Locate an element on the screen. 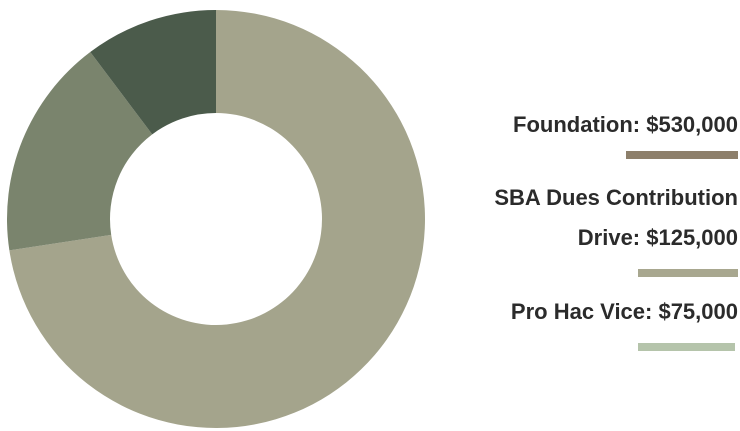 This screenshot has height=431, width=740. legend-label: SBA Dues Contribution Drive: $125,000 is located at coordinates (616, 217).